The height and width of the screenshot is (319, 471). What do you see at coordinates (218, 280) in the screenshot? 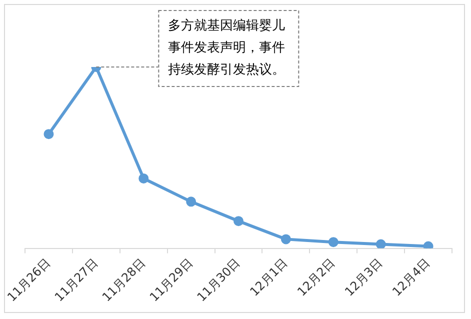
I see `x-tick-label: 11月30日` at bounding box center [218, 280].